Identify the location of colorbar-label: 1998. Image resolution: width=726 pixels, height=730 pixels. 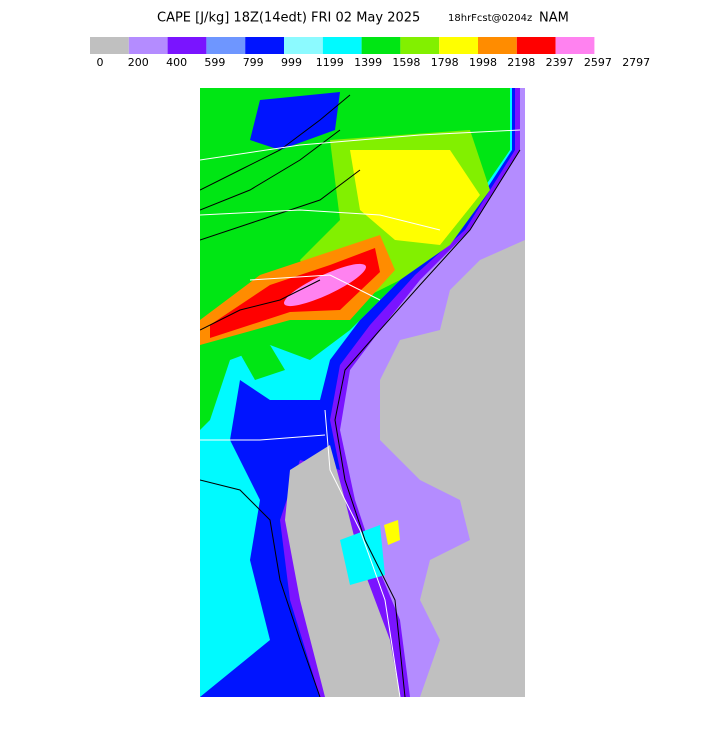
(483, 62).